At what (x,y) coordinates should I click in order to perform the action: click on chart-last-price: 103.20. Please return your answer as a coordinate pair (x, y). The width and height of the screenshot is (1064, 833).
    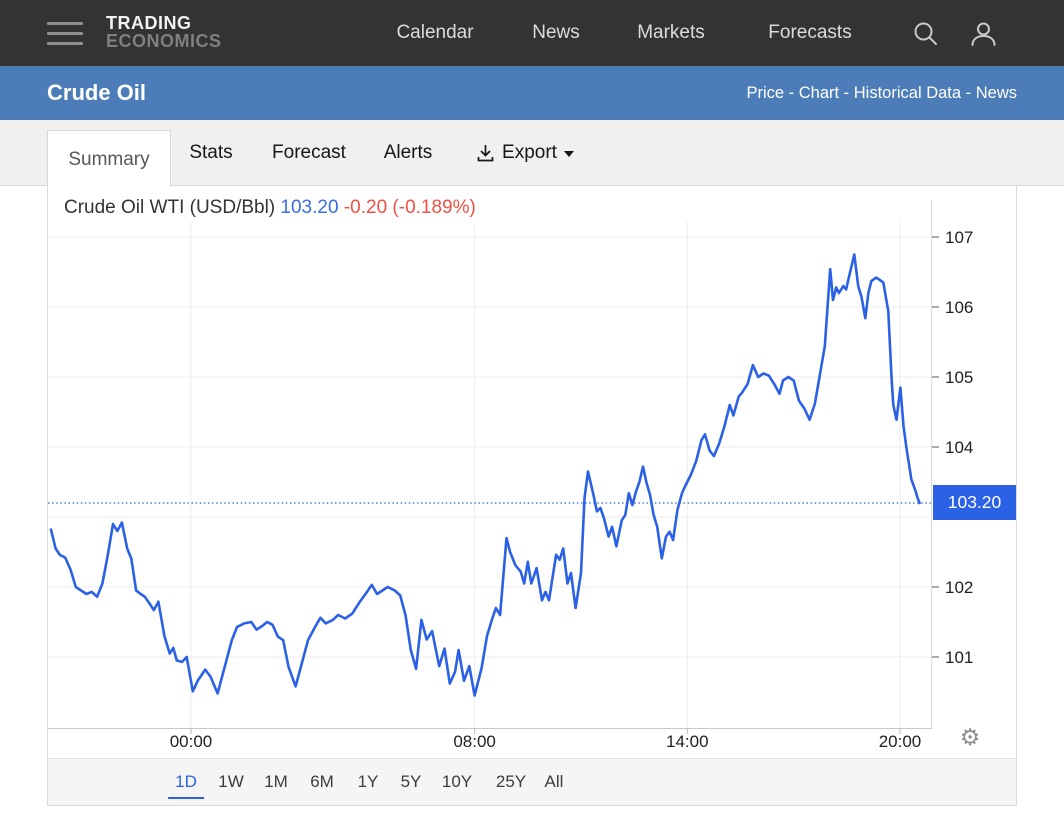
    Looking at the image, I should click on (309, 207).